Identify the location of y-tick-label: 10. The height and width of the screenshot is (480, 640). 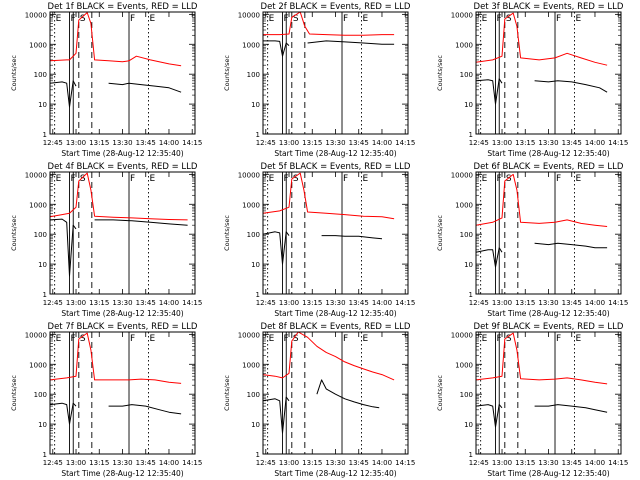
(42, 105).